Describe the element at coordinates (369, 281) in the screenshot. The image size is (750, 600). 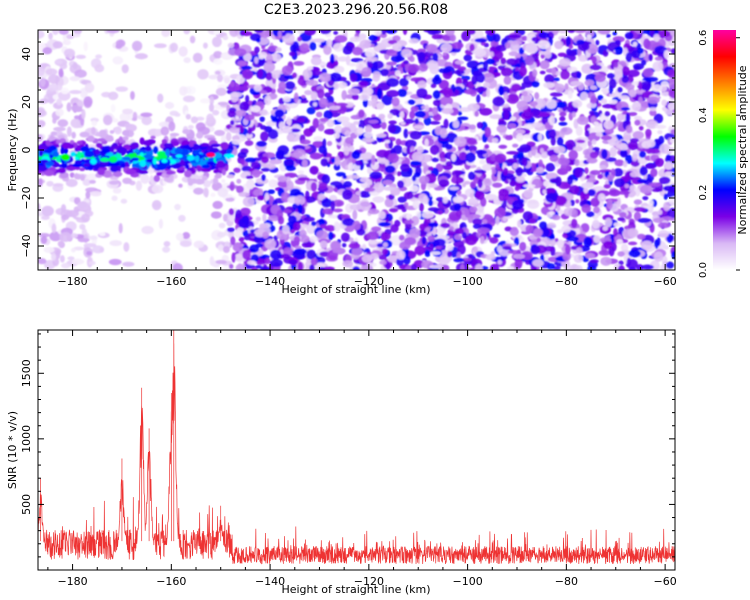
I see `x-tick-label: −120` at that location.